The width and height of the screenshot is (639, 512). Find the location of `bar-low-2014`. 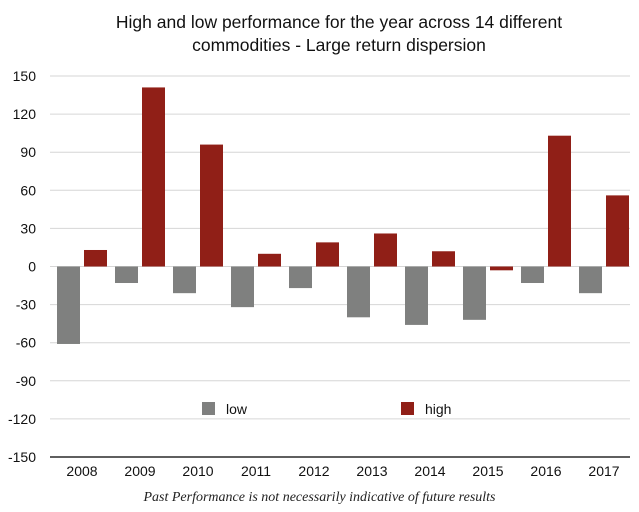

bar-low-2014 is located at coordinates (416, 295).